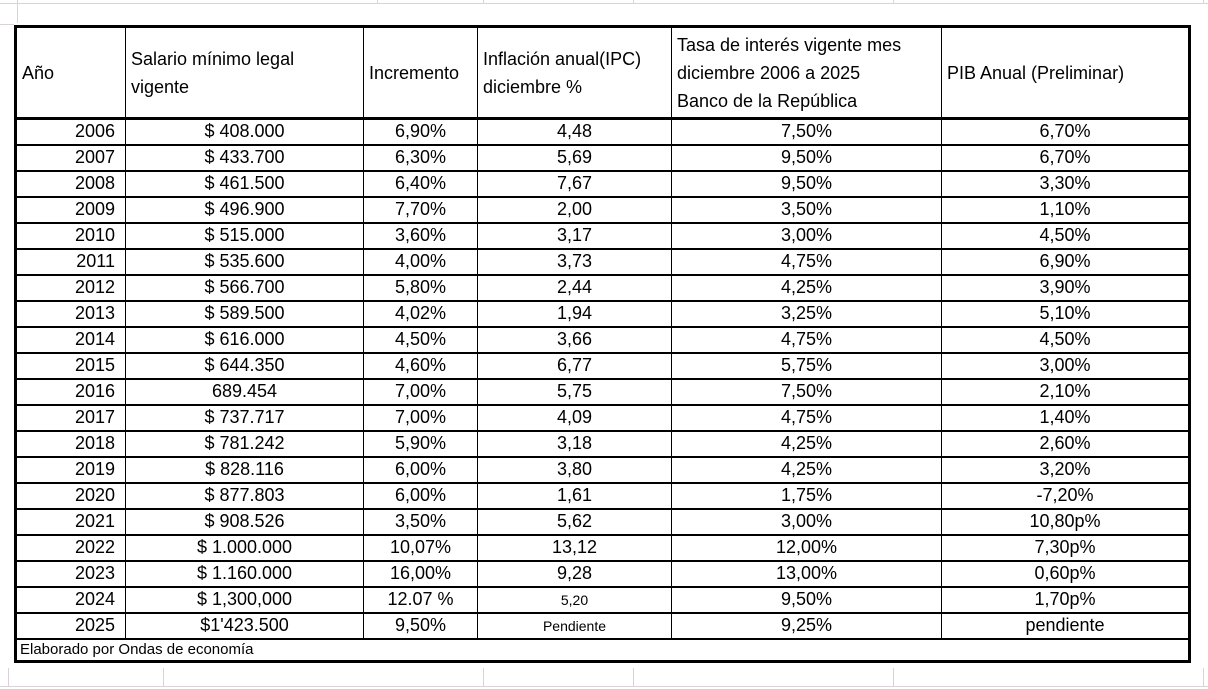 The image size is (1208, 689). What do you see at coordinates (70, 417) in the screenshot?
I see `cell-year-2017: 2017` at bounding box center [70, 417].